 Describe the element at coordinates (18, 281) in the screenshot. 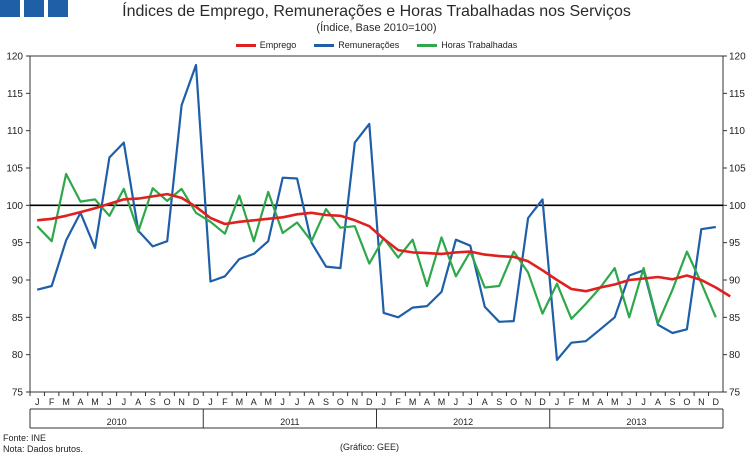

I see `y-tick-label-left: 90` at that location.